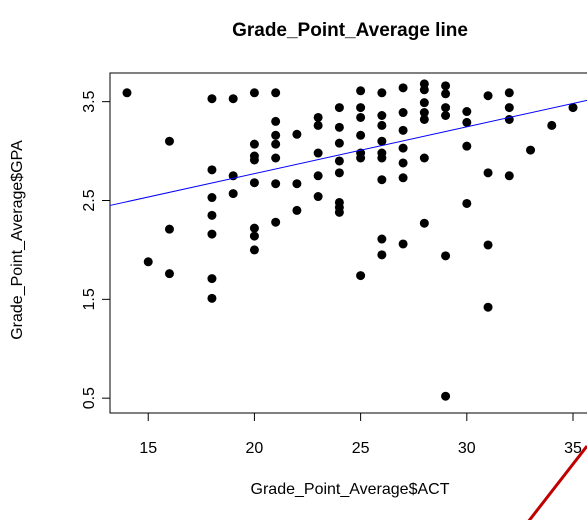 The width and height of the screenshot is (587, 520). Describe the element at coordinates (255, 448) in the screenshot. I see `x-tick-label: 20` at that location.